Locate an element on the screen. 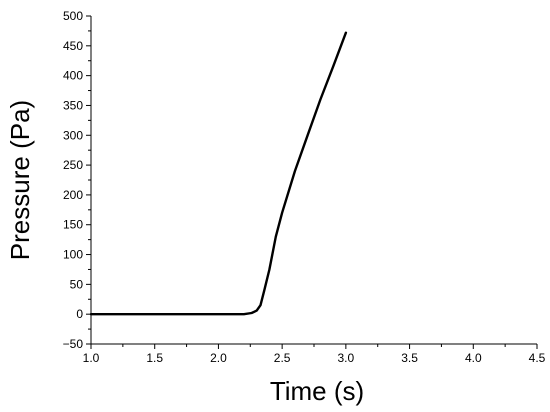 The image size is (550, 412). y-tick-label: 500 is located at coordinates (73, 16).